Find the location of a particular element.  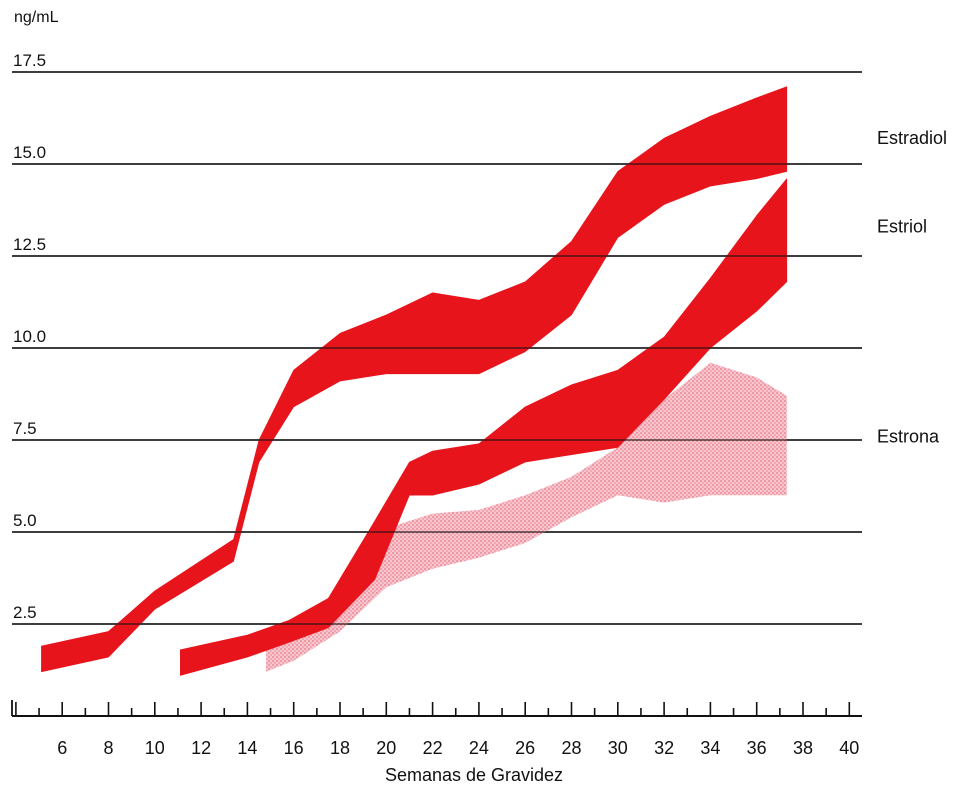

x-tick-label: 22 is located at coordinates (433, 748).